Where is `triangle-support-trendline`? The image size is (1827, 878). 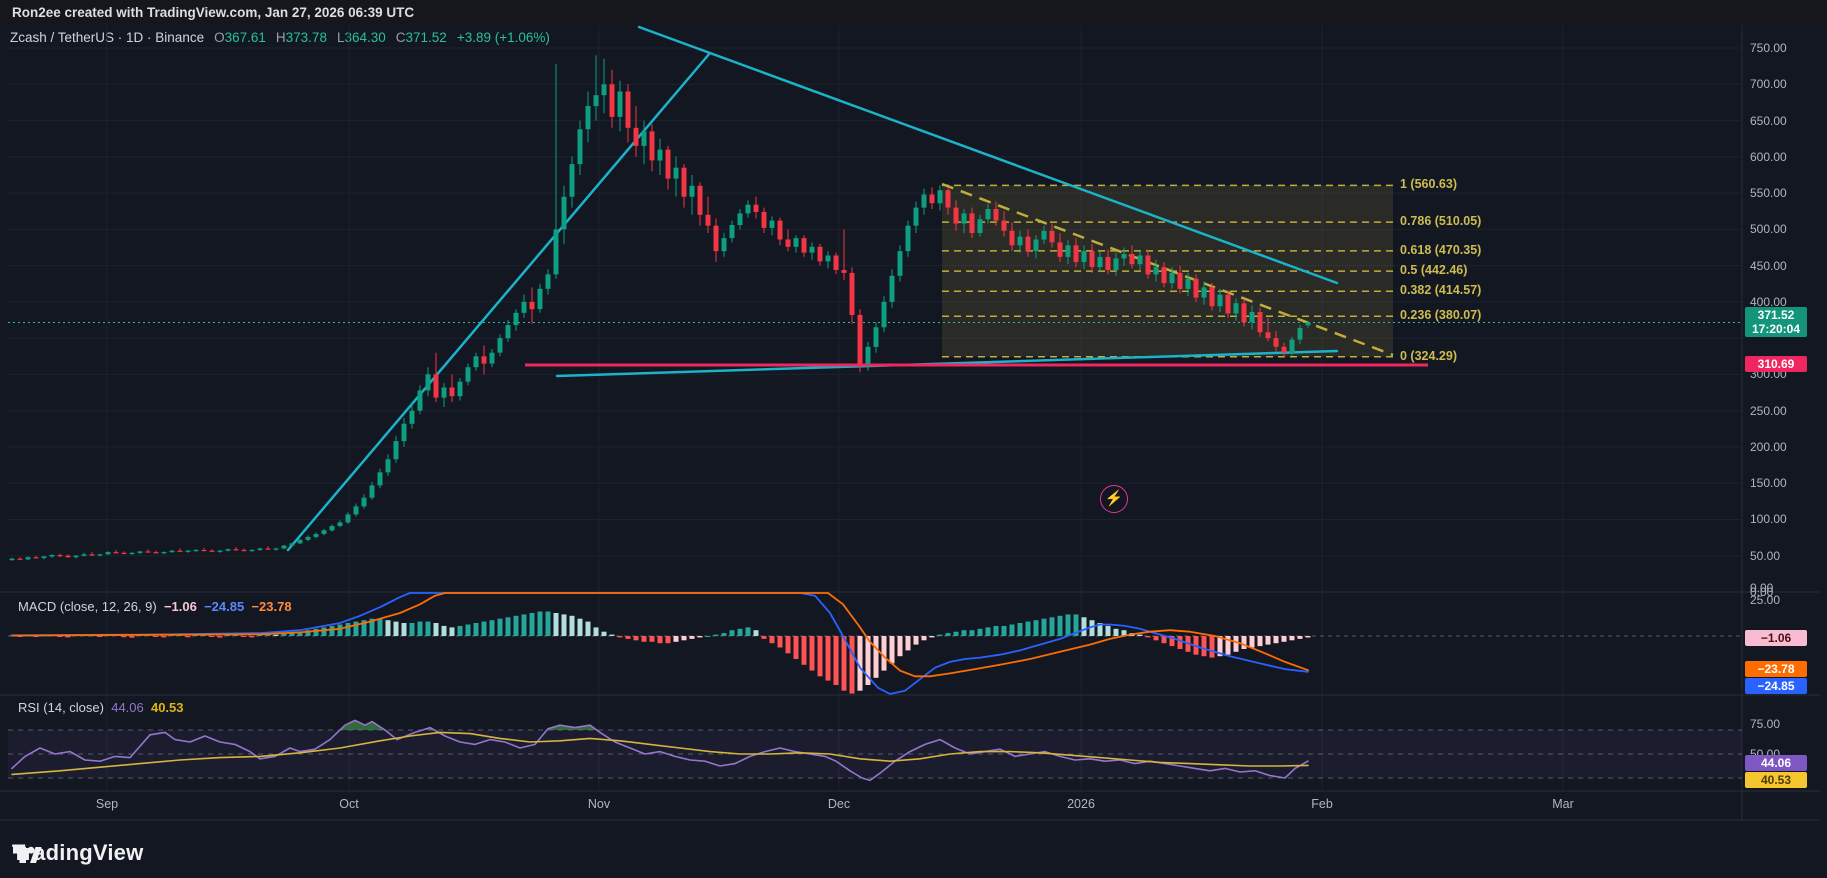
triangle-support-trendline is located at coordinates (499, 301).